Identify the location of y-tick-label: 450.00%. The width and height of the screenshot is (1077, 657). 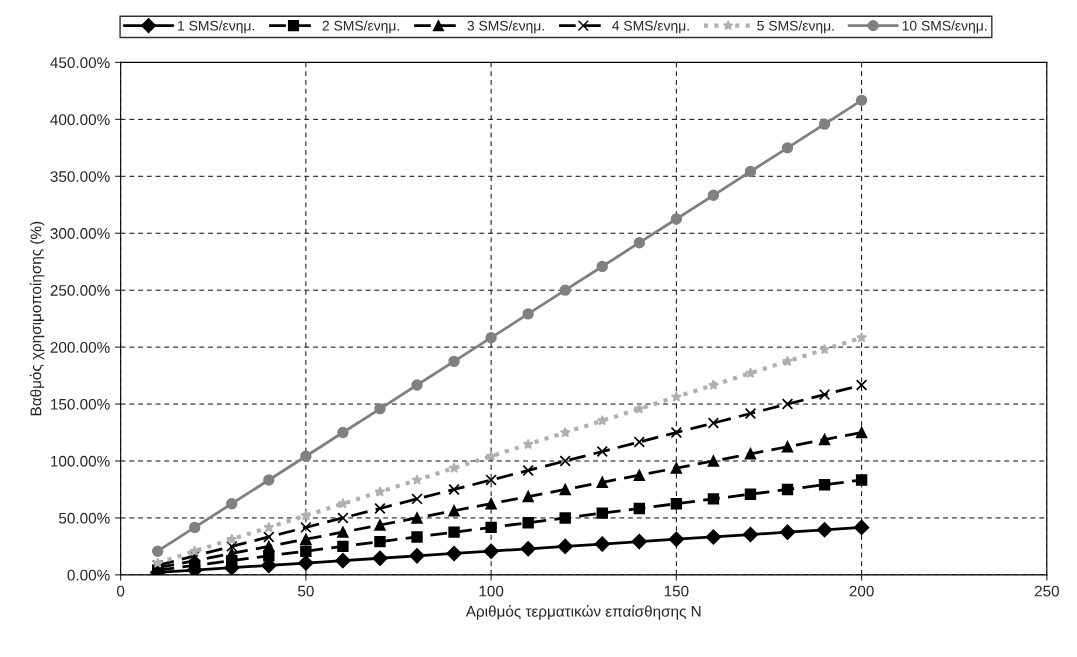
(80, 63).